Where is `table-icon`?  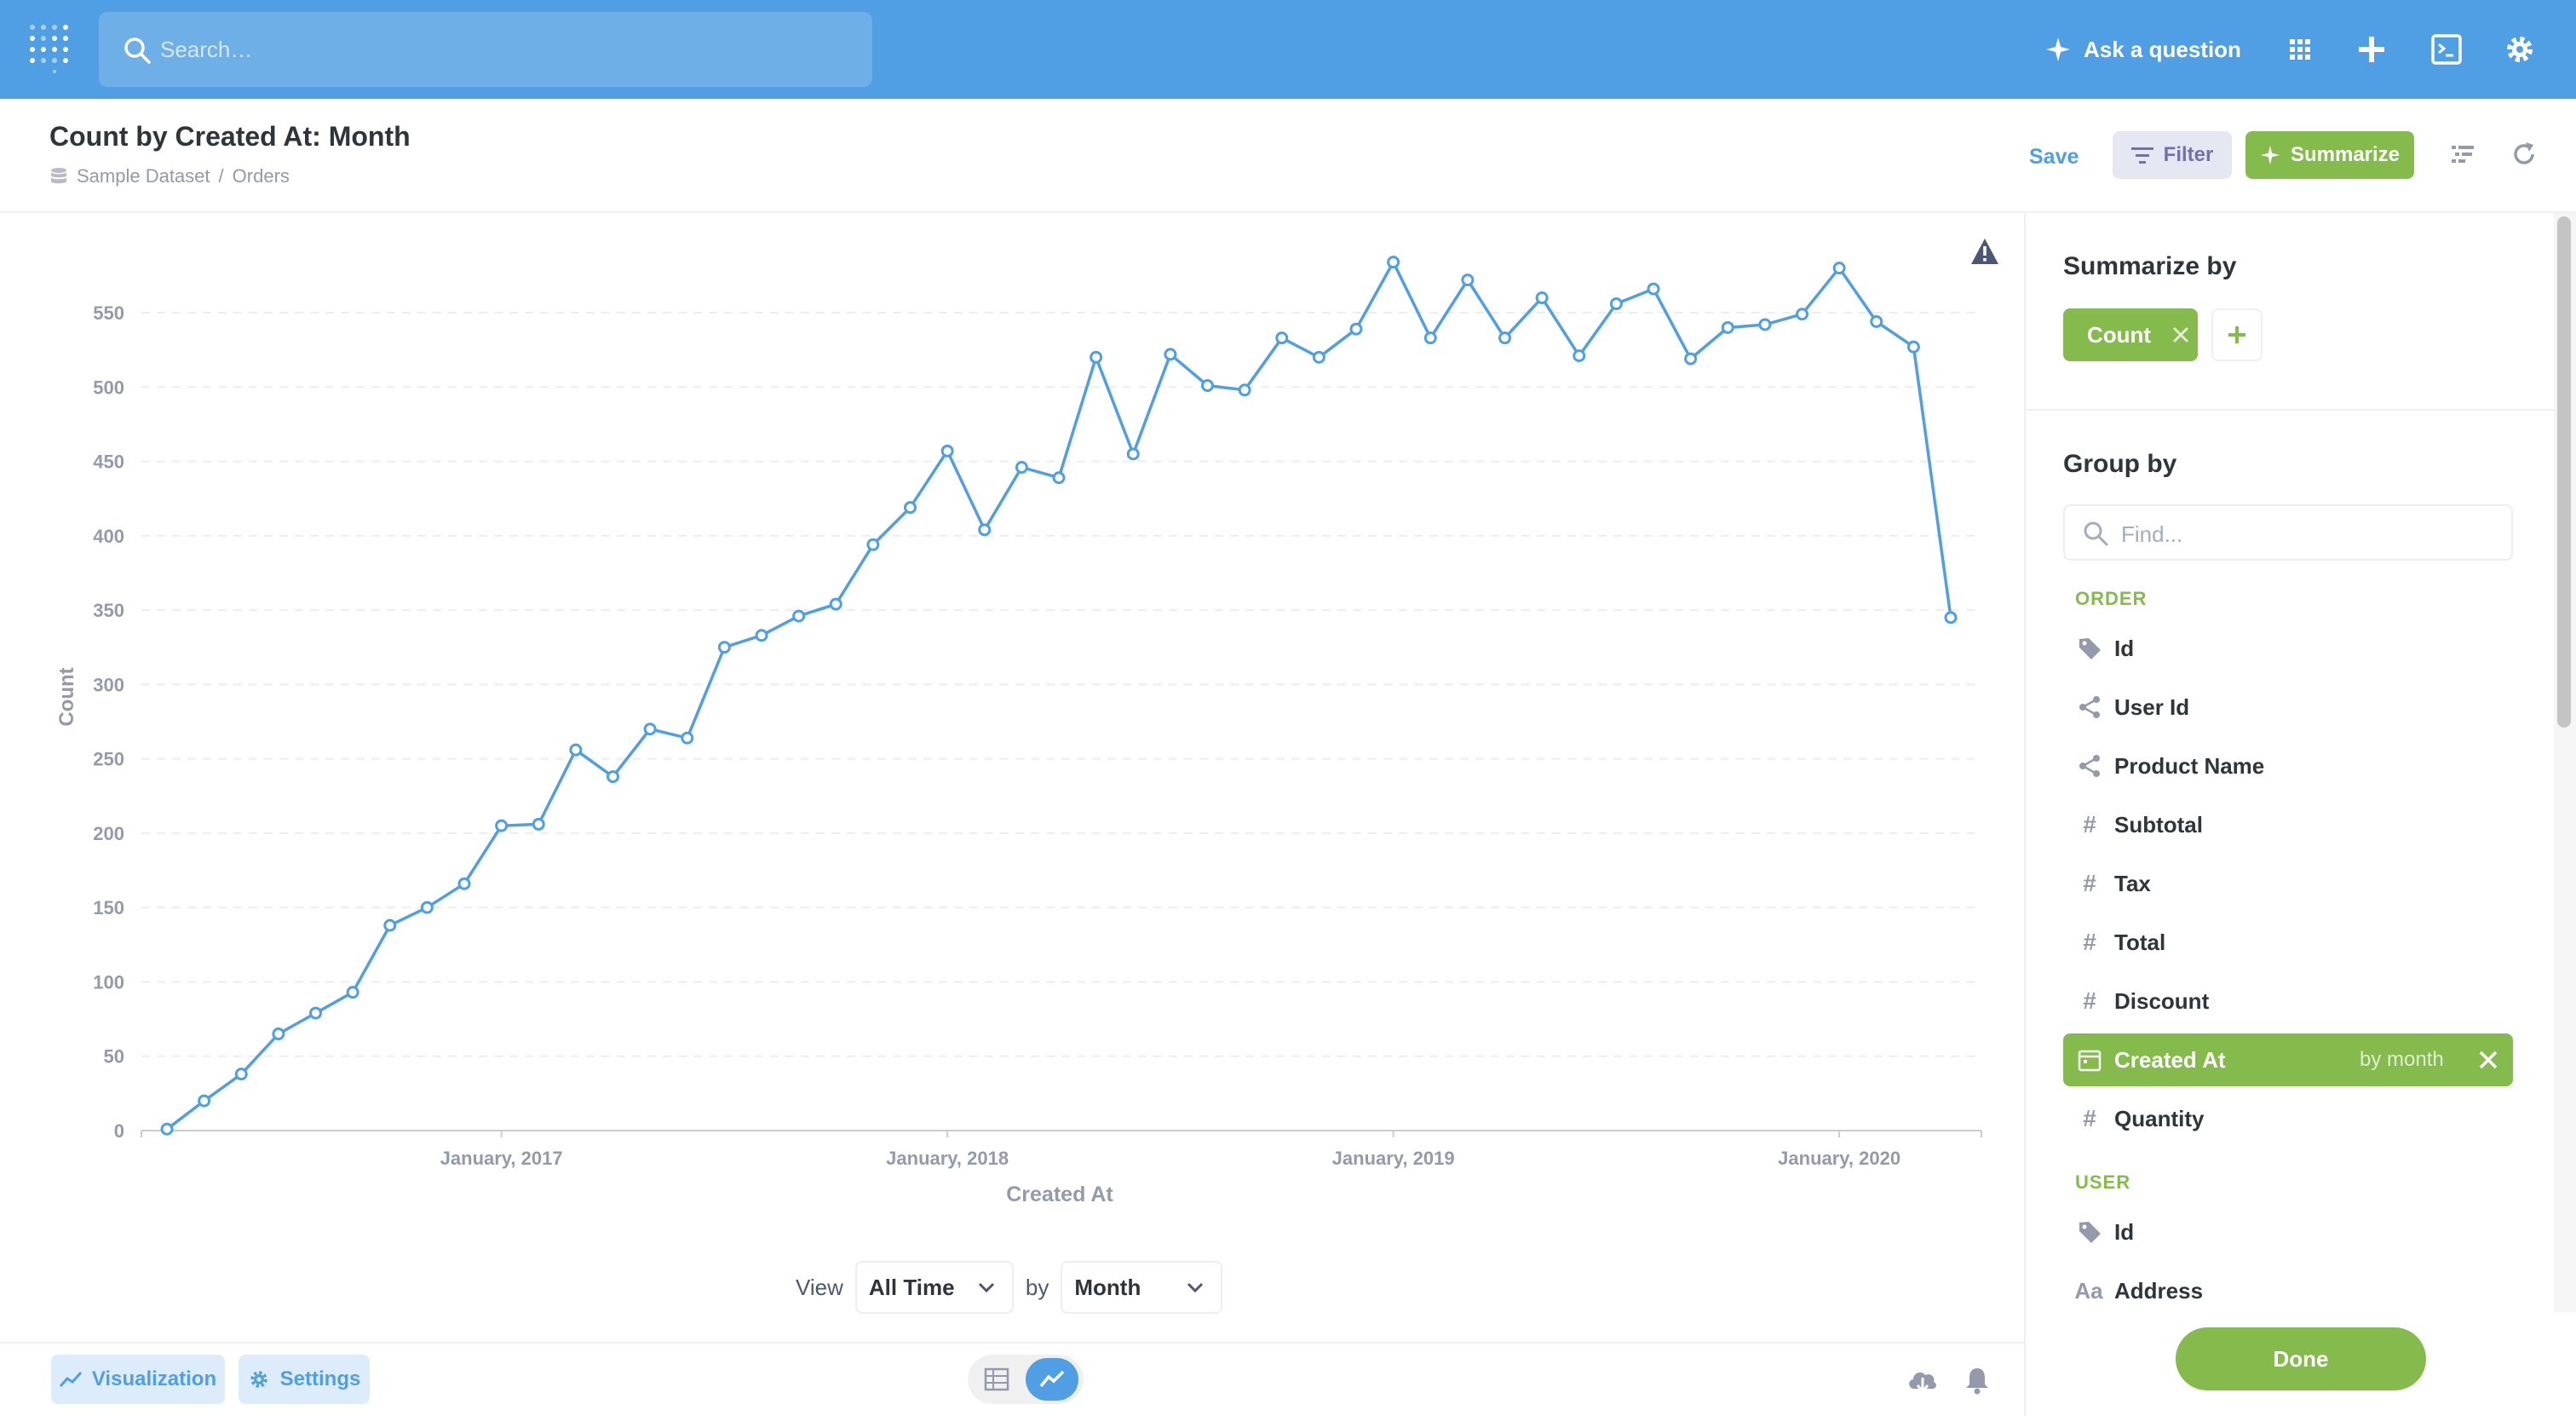 table-icon is located at coordinates (996, 1379).